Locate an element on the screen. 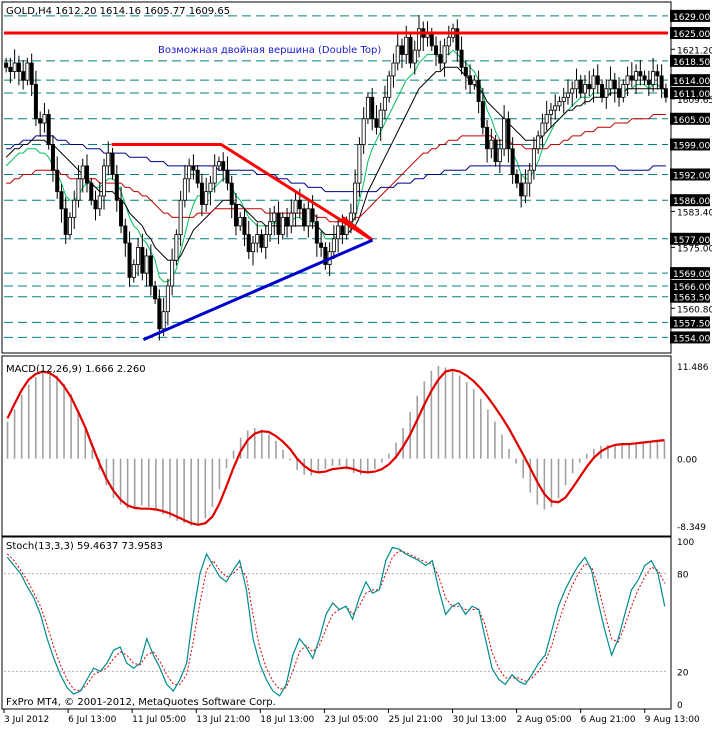 The height and width of the screenshot is (730, 712). price-header: GOLD,H4 1612.20 1614.16 1605.77 1609.65 is located at coordinates (118, 11).